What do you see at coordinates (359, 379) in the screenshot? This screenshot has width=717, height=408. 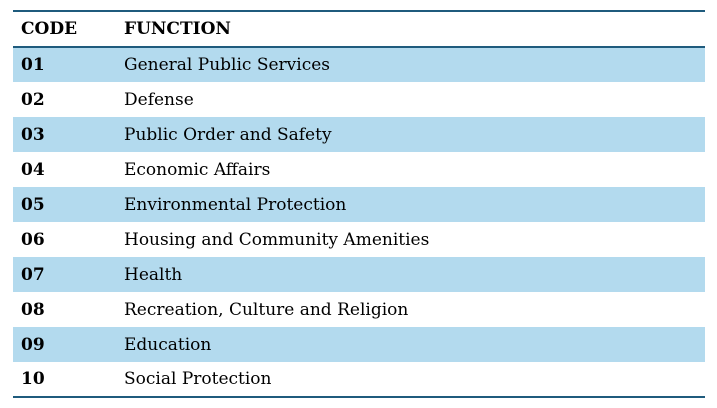 I see `table-row: 10 Social Protection` at bounding box center [359, 379].